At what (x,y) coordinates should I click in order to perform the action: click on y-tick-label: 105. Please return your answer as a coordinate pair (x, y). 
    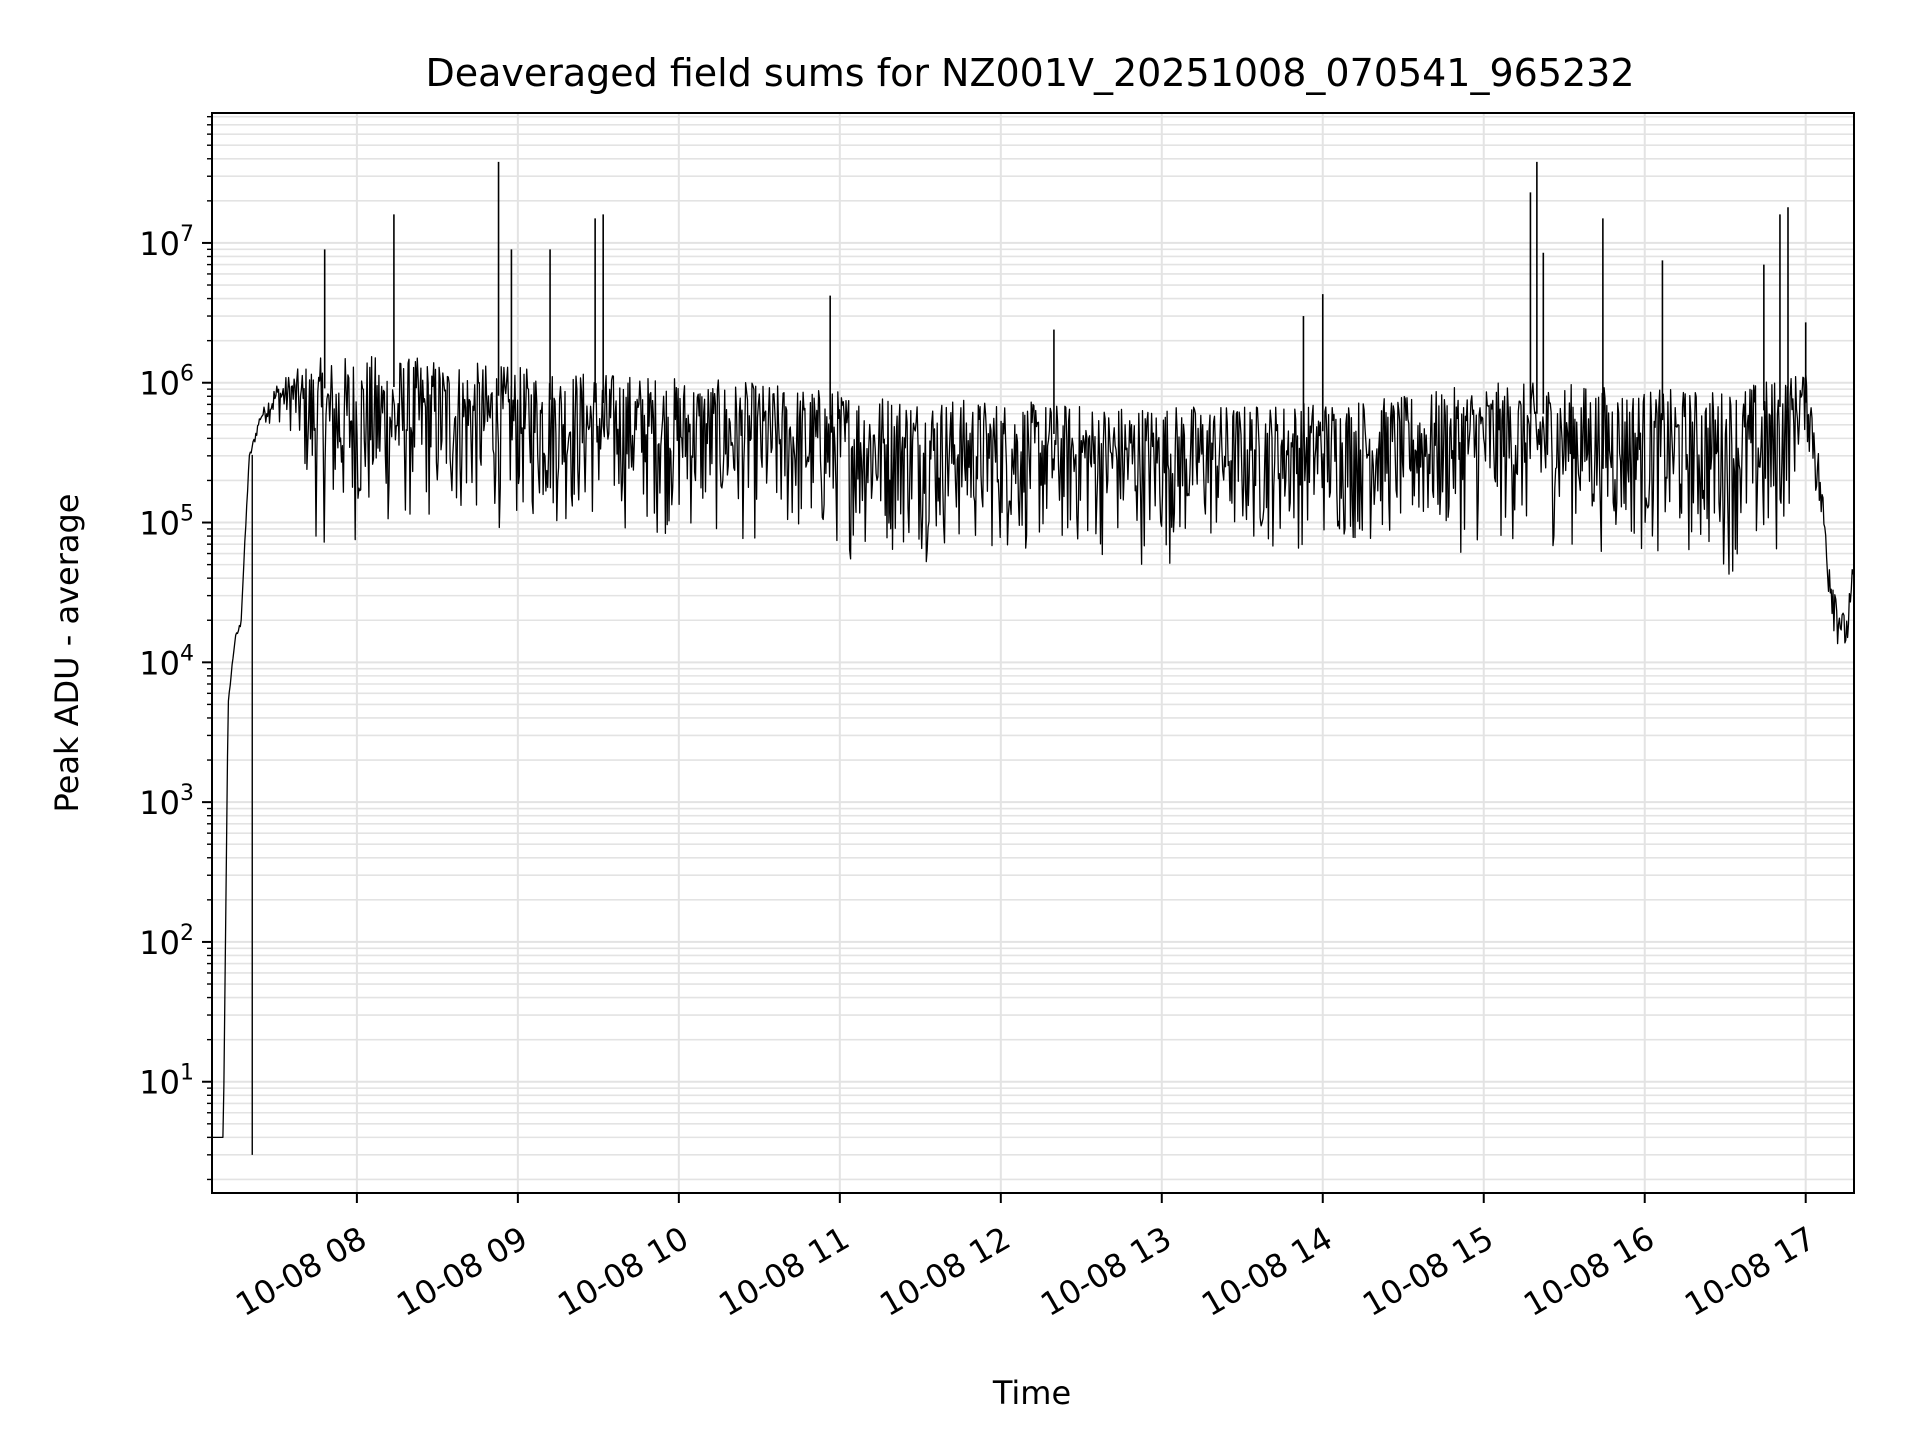
    Looking at the image, I should click on (166, 522).